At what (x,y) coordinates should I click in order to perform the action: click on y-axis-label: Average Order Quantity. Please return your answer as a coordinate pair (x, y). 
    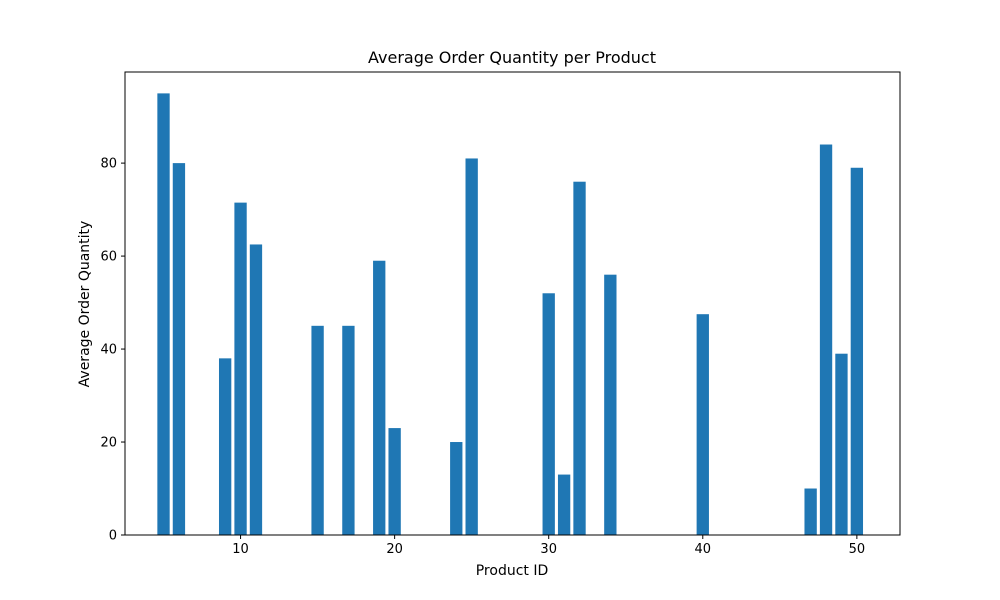
    Looking at the image, I should click on (85, 304).